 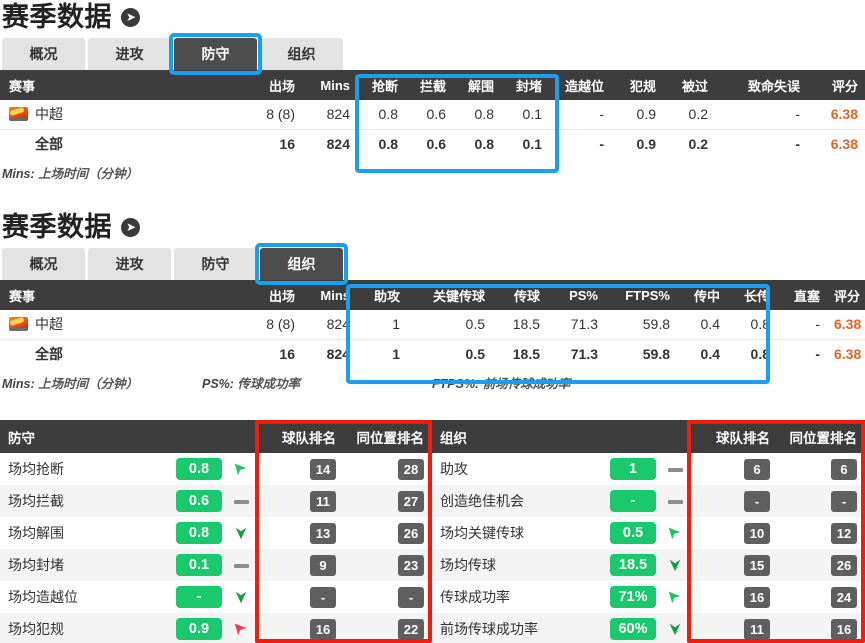 What do you see at coordinates (241, 628) in the screenshot?
I see `trend-up-left-red-icon` at bounding box center [241, 628].